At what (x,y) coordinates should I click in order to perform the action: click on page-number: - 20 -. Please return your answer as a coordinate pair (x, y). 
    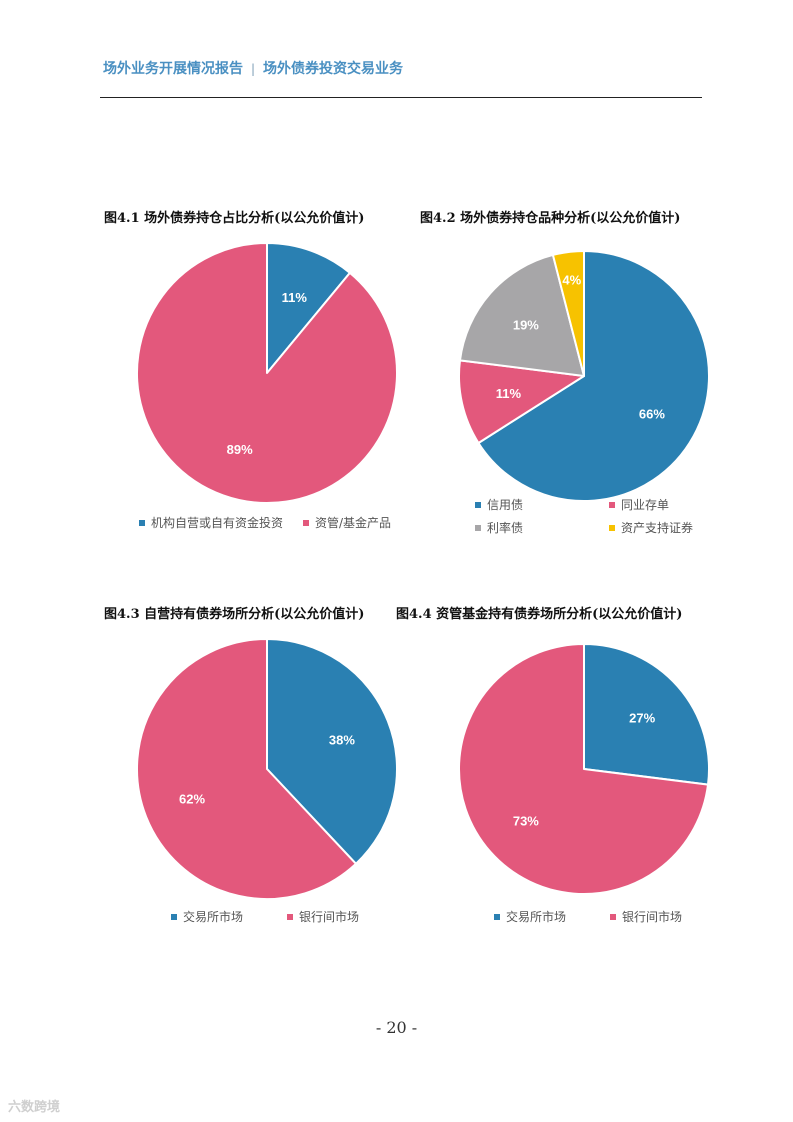
    Looking at the image, I should click on (396, 1027).